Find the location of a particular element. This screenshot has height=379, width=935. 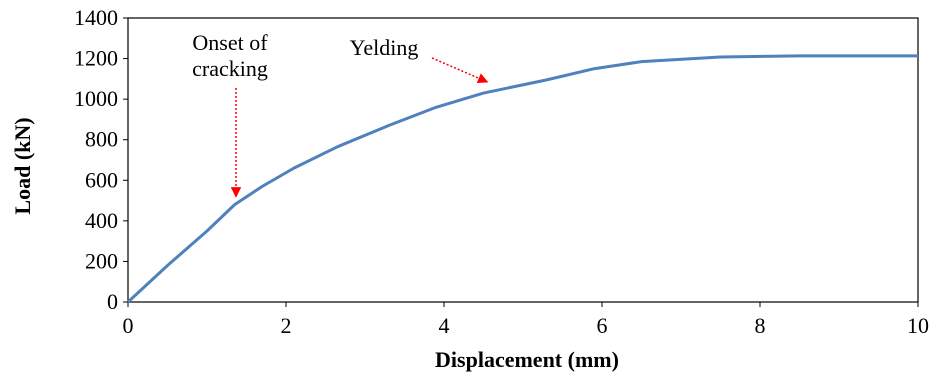

y-tick-label: 0 is located at coordinates (112, 301).